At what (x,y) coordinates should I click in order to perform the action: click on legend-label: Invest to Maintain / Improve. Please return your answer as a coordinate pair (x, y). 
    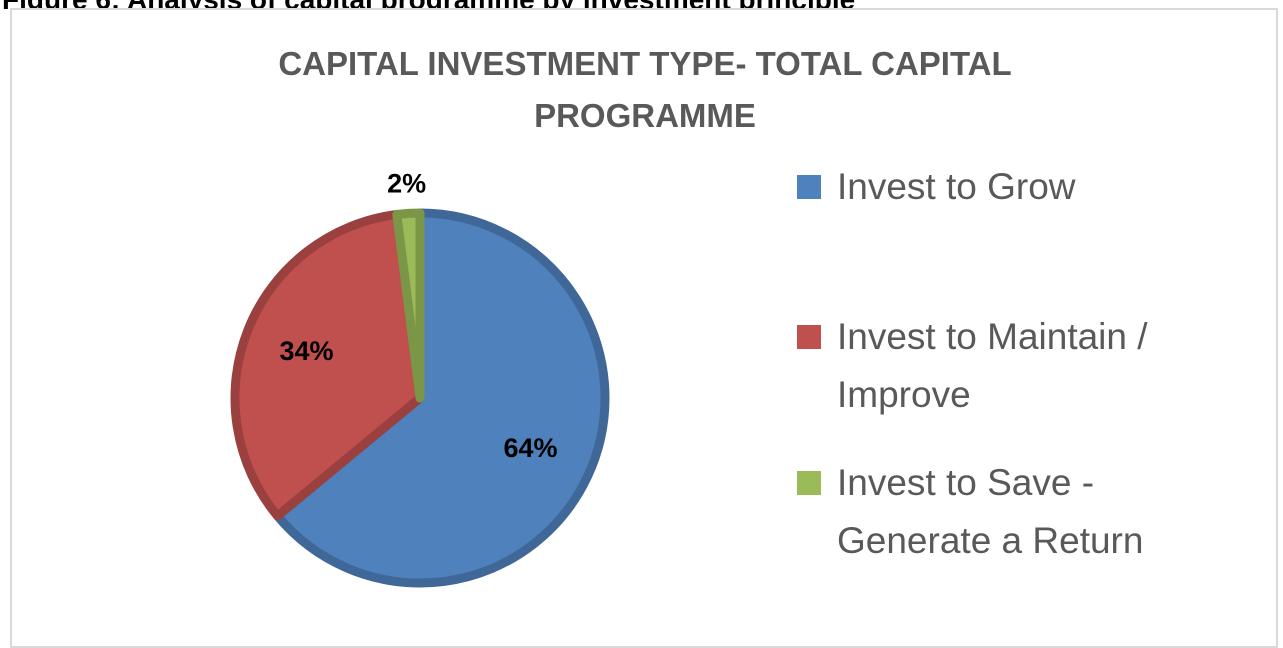
    Looking at the image, I should click on (992, 365).